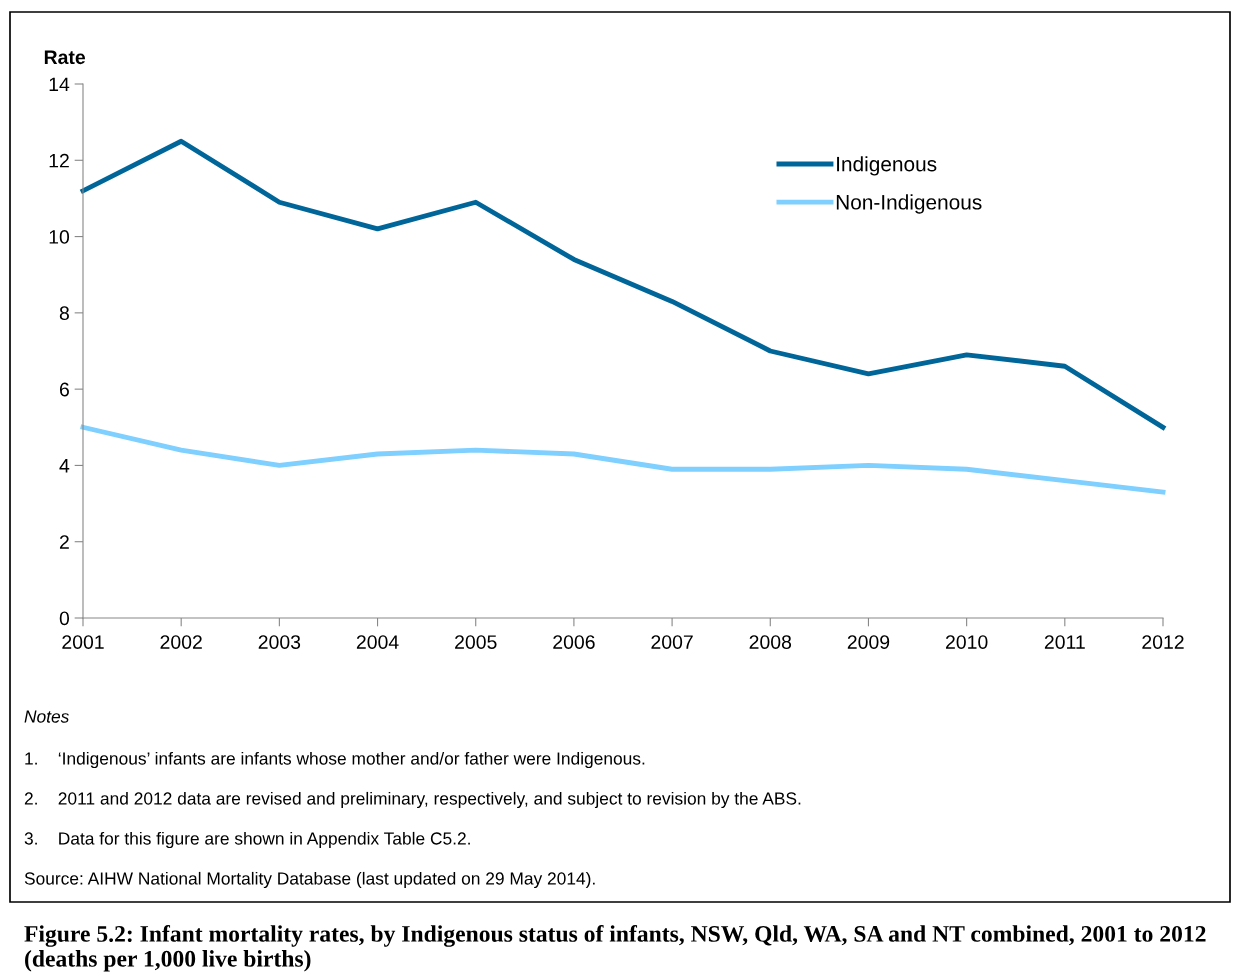  I want to click on y-tick-label: 4, so click(64, 466).